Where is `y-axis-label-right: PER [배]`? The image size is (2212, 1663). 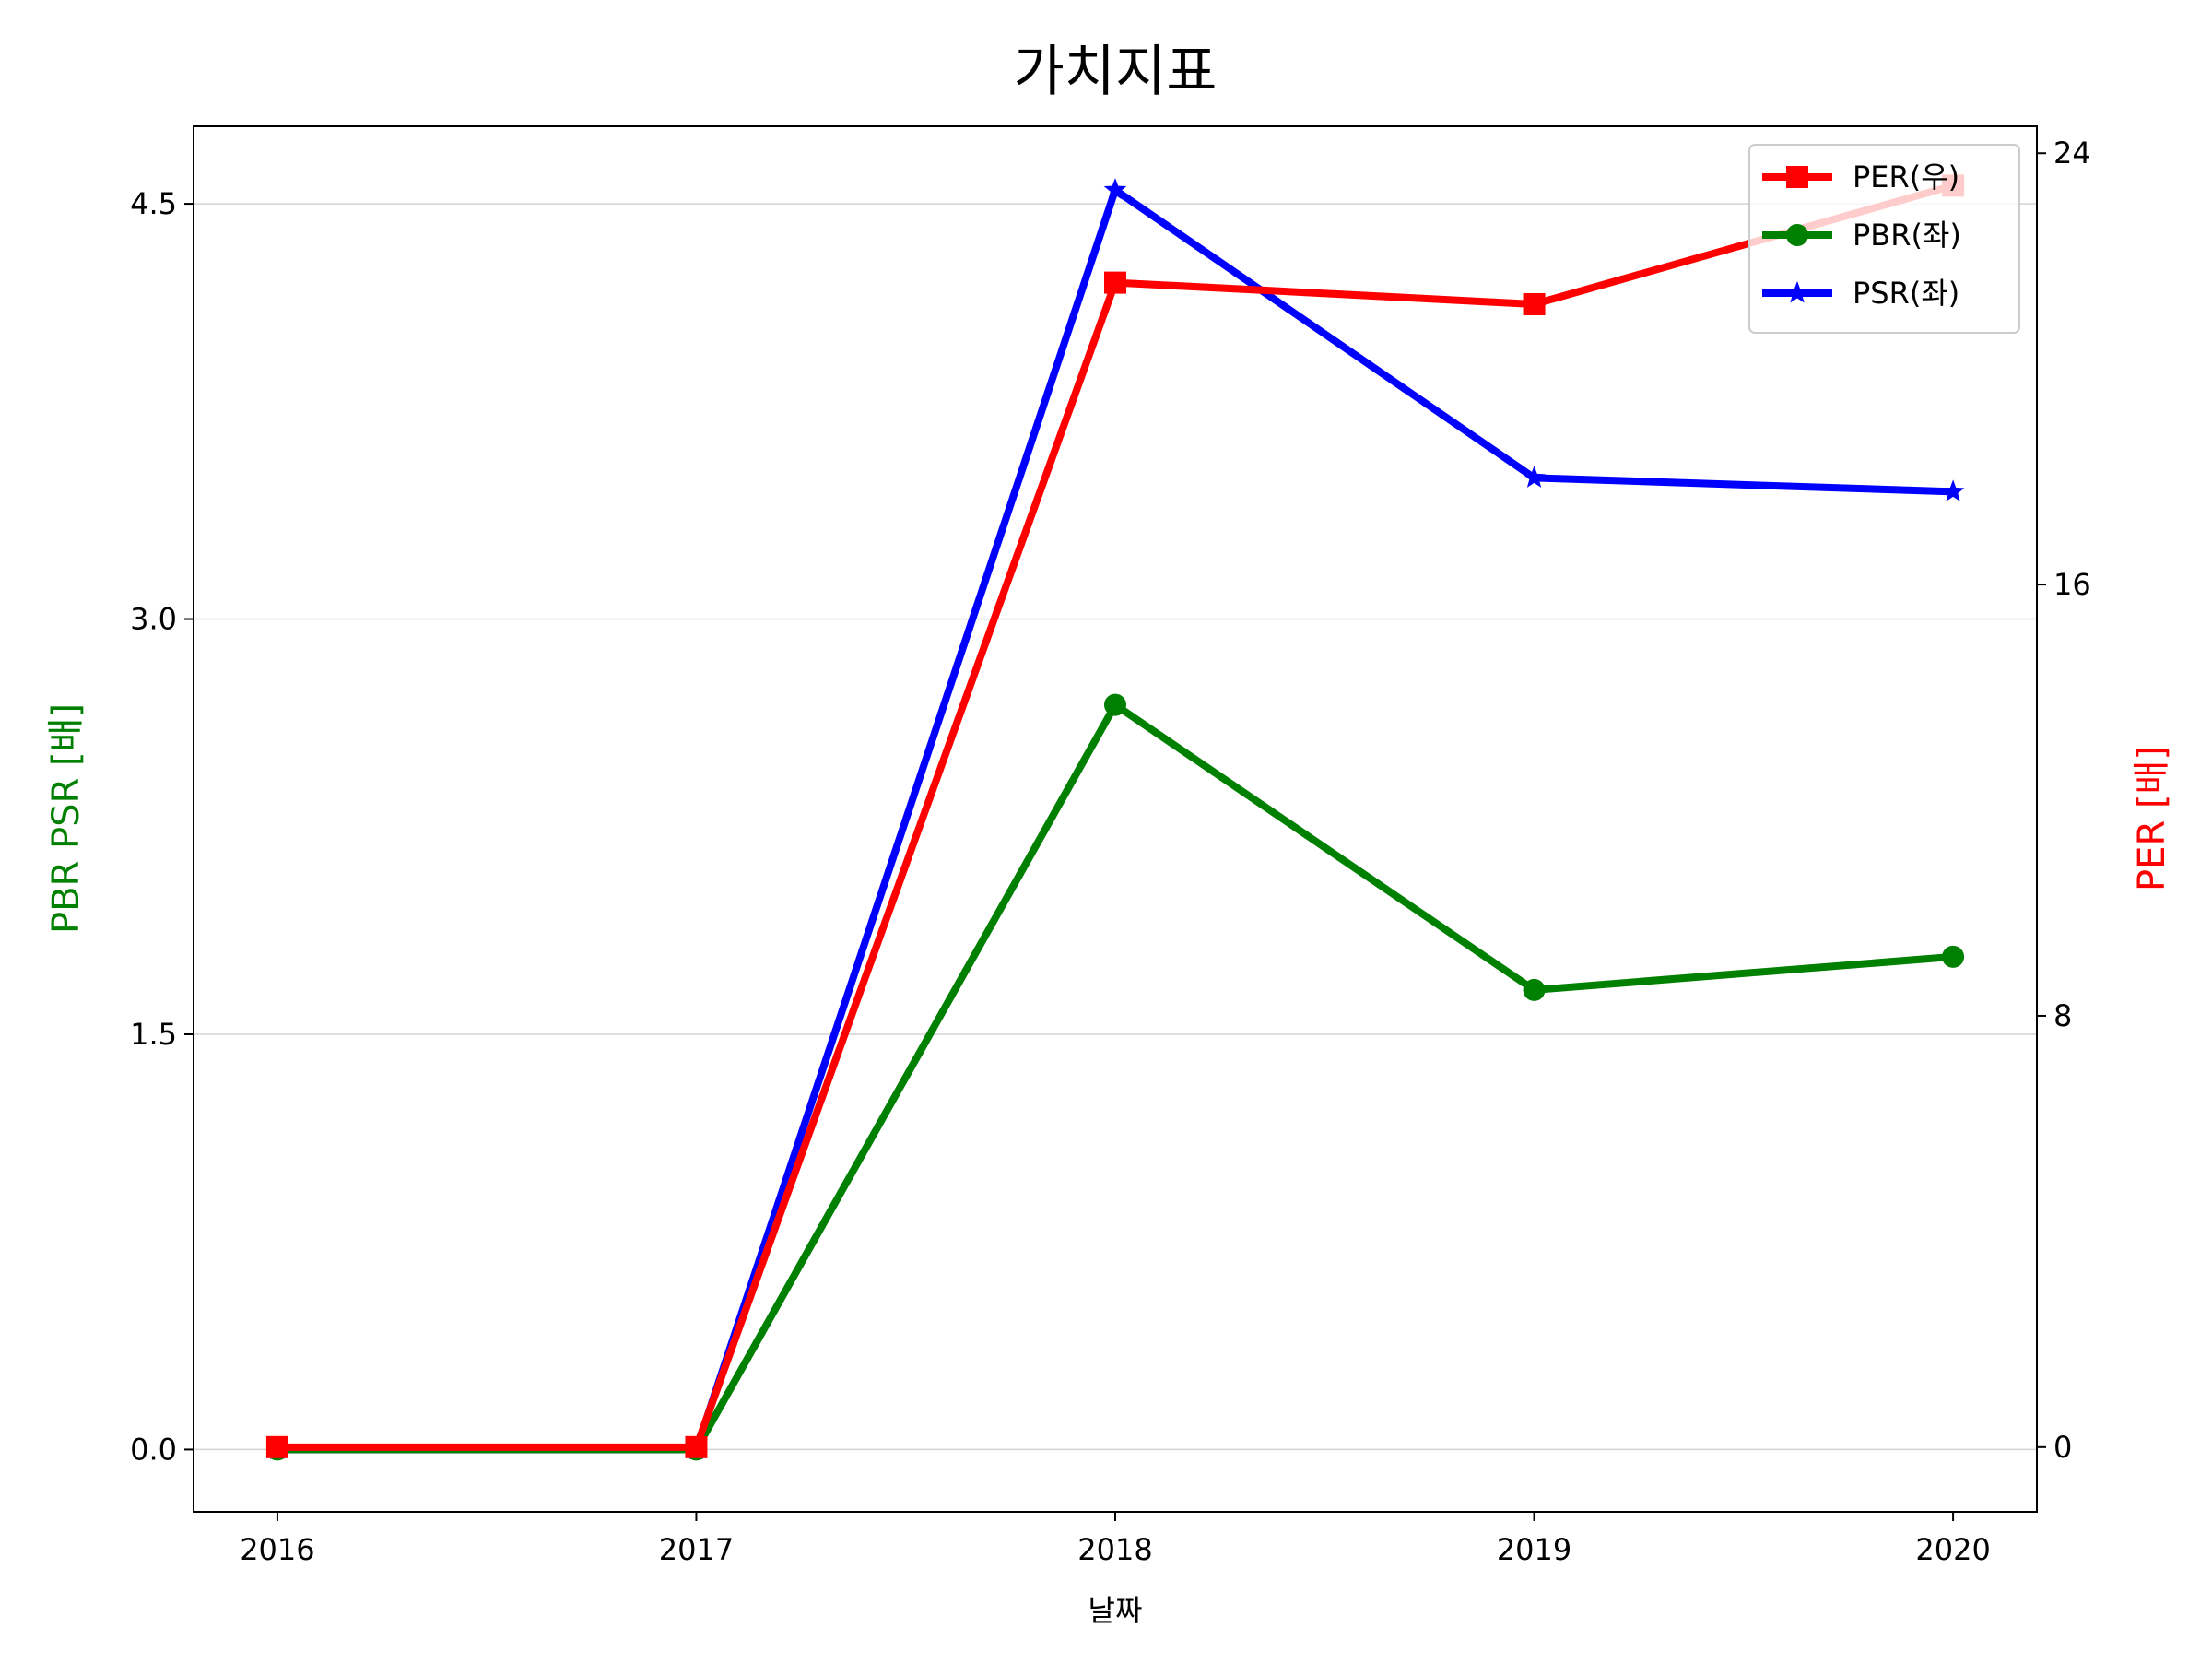 y-axis-label-right: PER [배] is located at coordinates (2152, 818).